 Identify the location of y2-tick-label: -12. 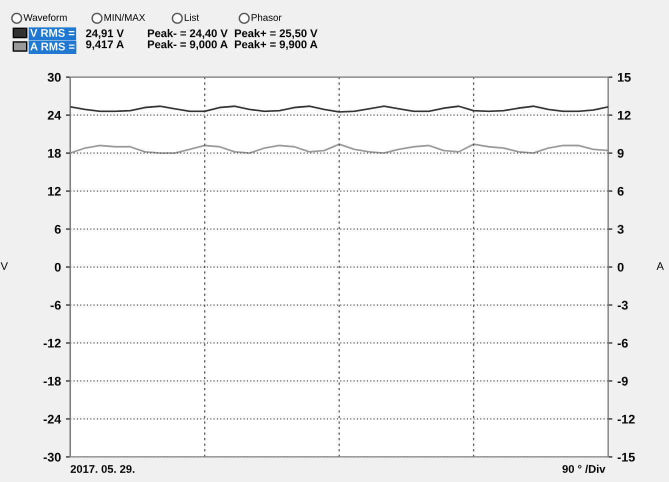
(626, 419).